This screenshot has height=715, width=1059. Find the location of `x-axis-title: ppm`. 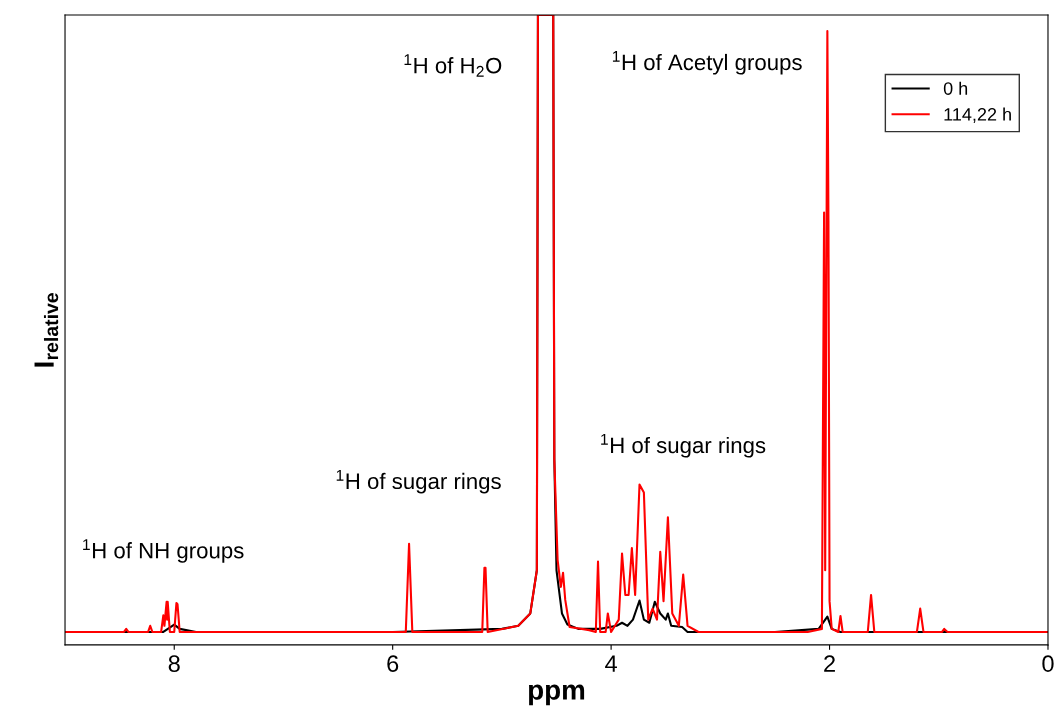

x-axis-title: ppm is located at coordinates (557, 695).